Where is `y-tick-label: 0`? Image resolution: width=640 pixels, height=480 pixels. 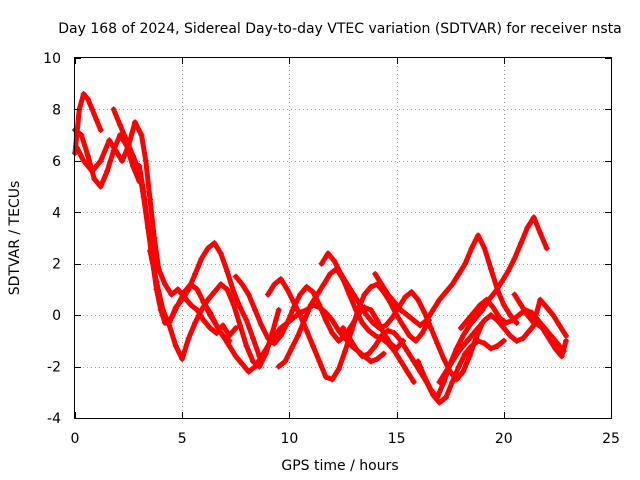 y-tick-label: 0 is located at coordinates (56, 316).